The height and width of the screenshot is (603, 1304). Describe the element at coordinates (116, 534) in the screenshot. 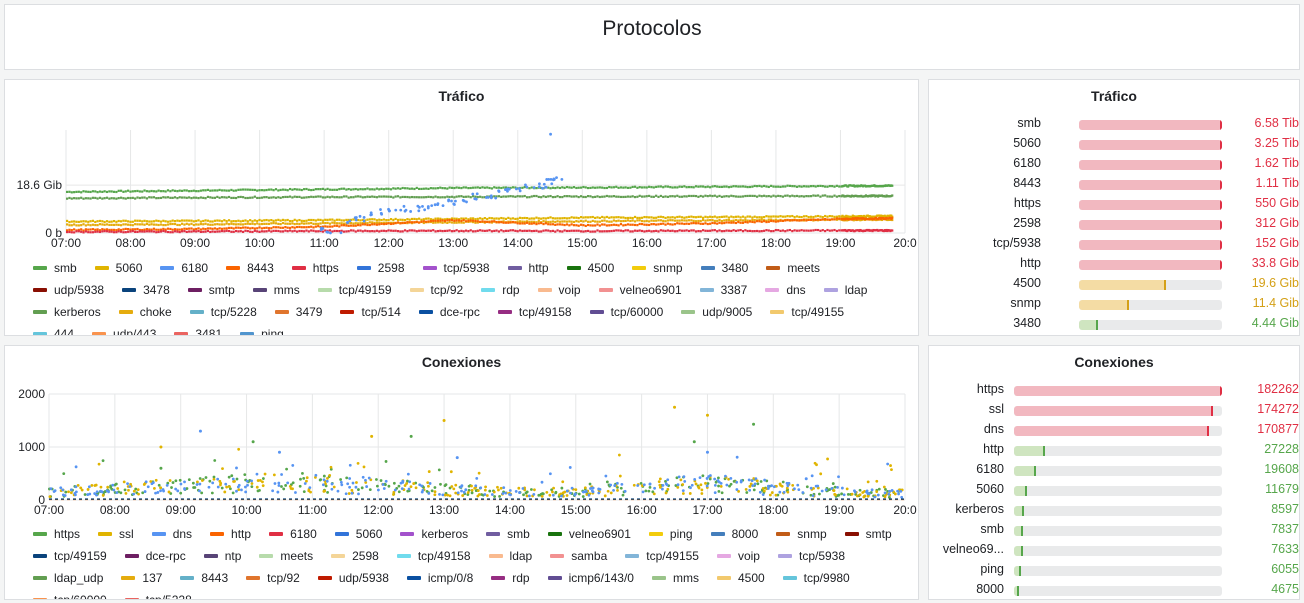

I see `legend-item: ssl` at that location.